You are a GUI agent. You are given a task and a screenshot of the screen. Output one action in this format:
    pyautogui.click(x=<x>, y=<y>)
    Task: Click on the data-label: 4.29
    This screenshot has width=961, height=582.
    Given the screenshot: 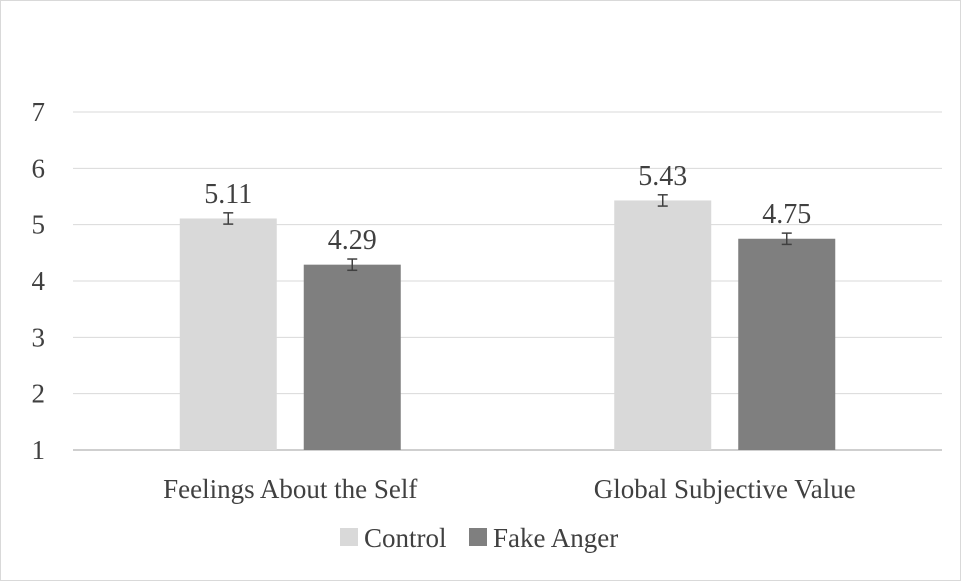 What is the action you would take?
    pyautogui.click(x=352, y=240)
    